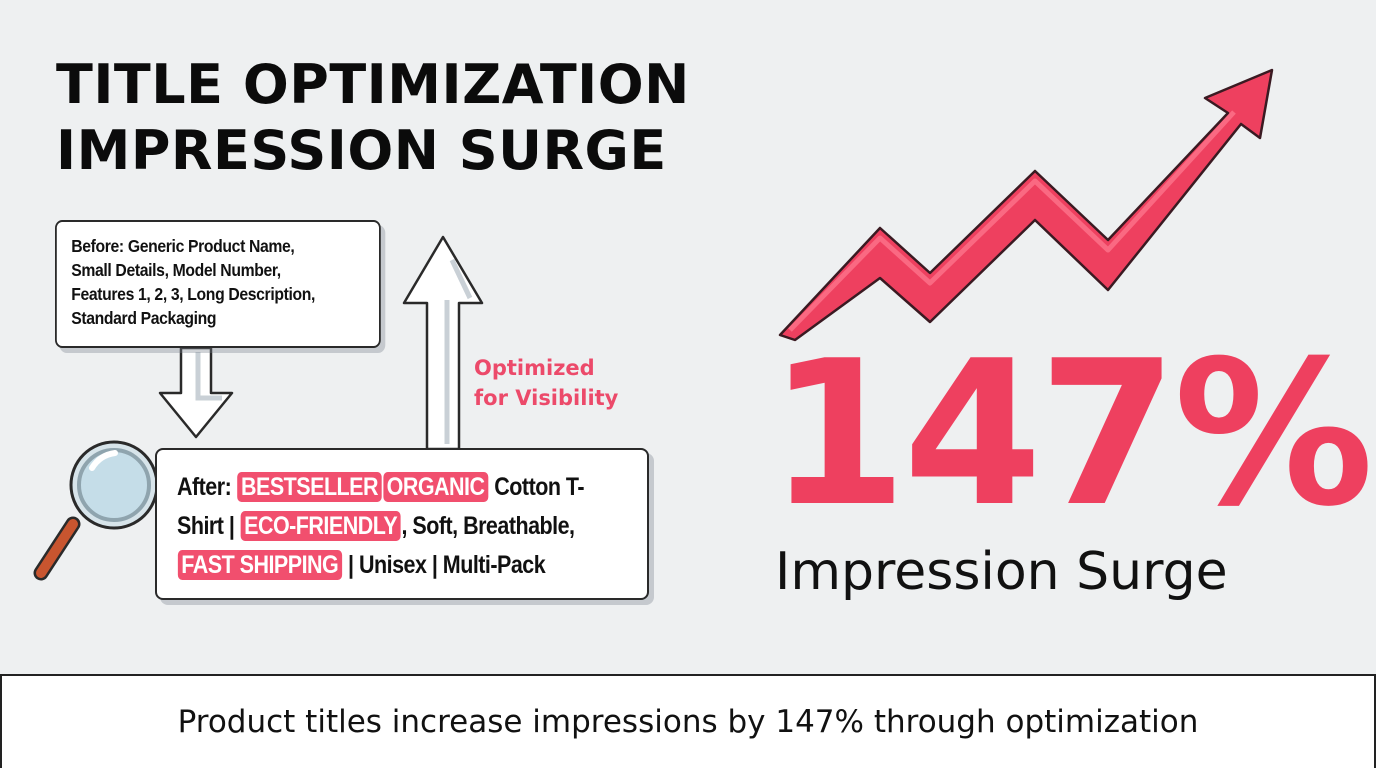  What do you see at coordinates (320, 526) in the screenshot?
I see `keyword-tag: ECO-FRIENDLY` at bounding box center [320, 526].